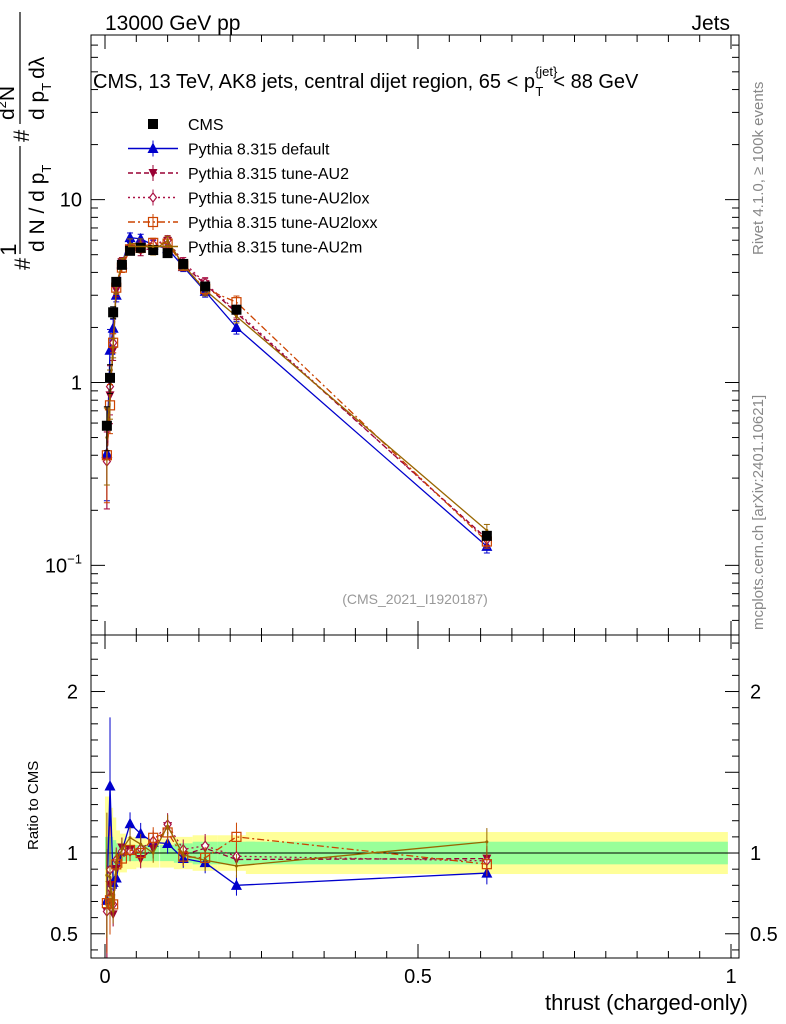  I want to click on svg-text: d2N, so click(9, 103).